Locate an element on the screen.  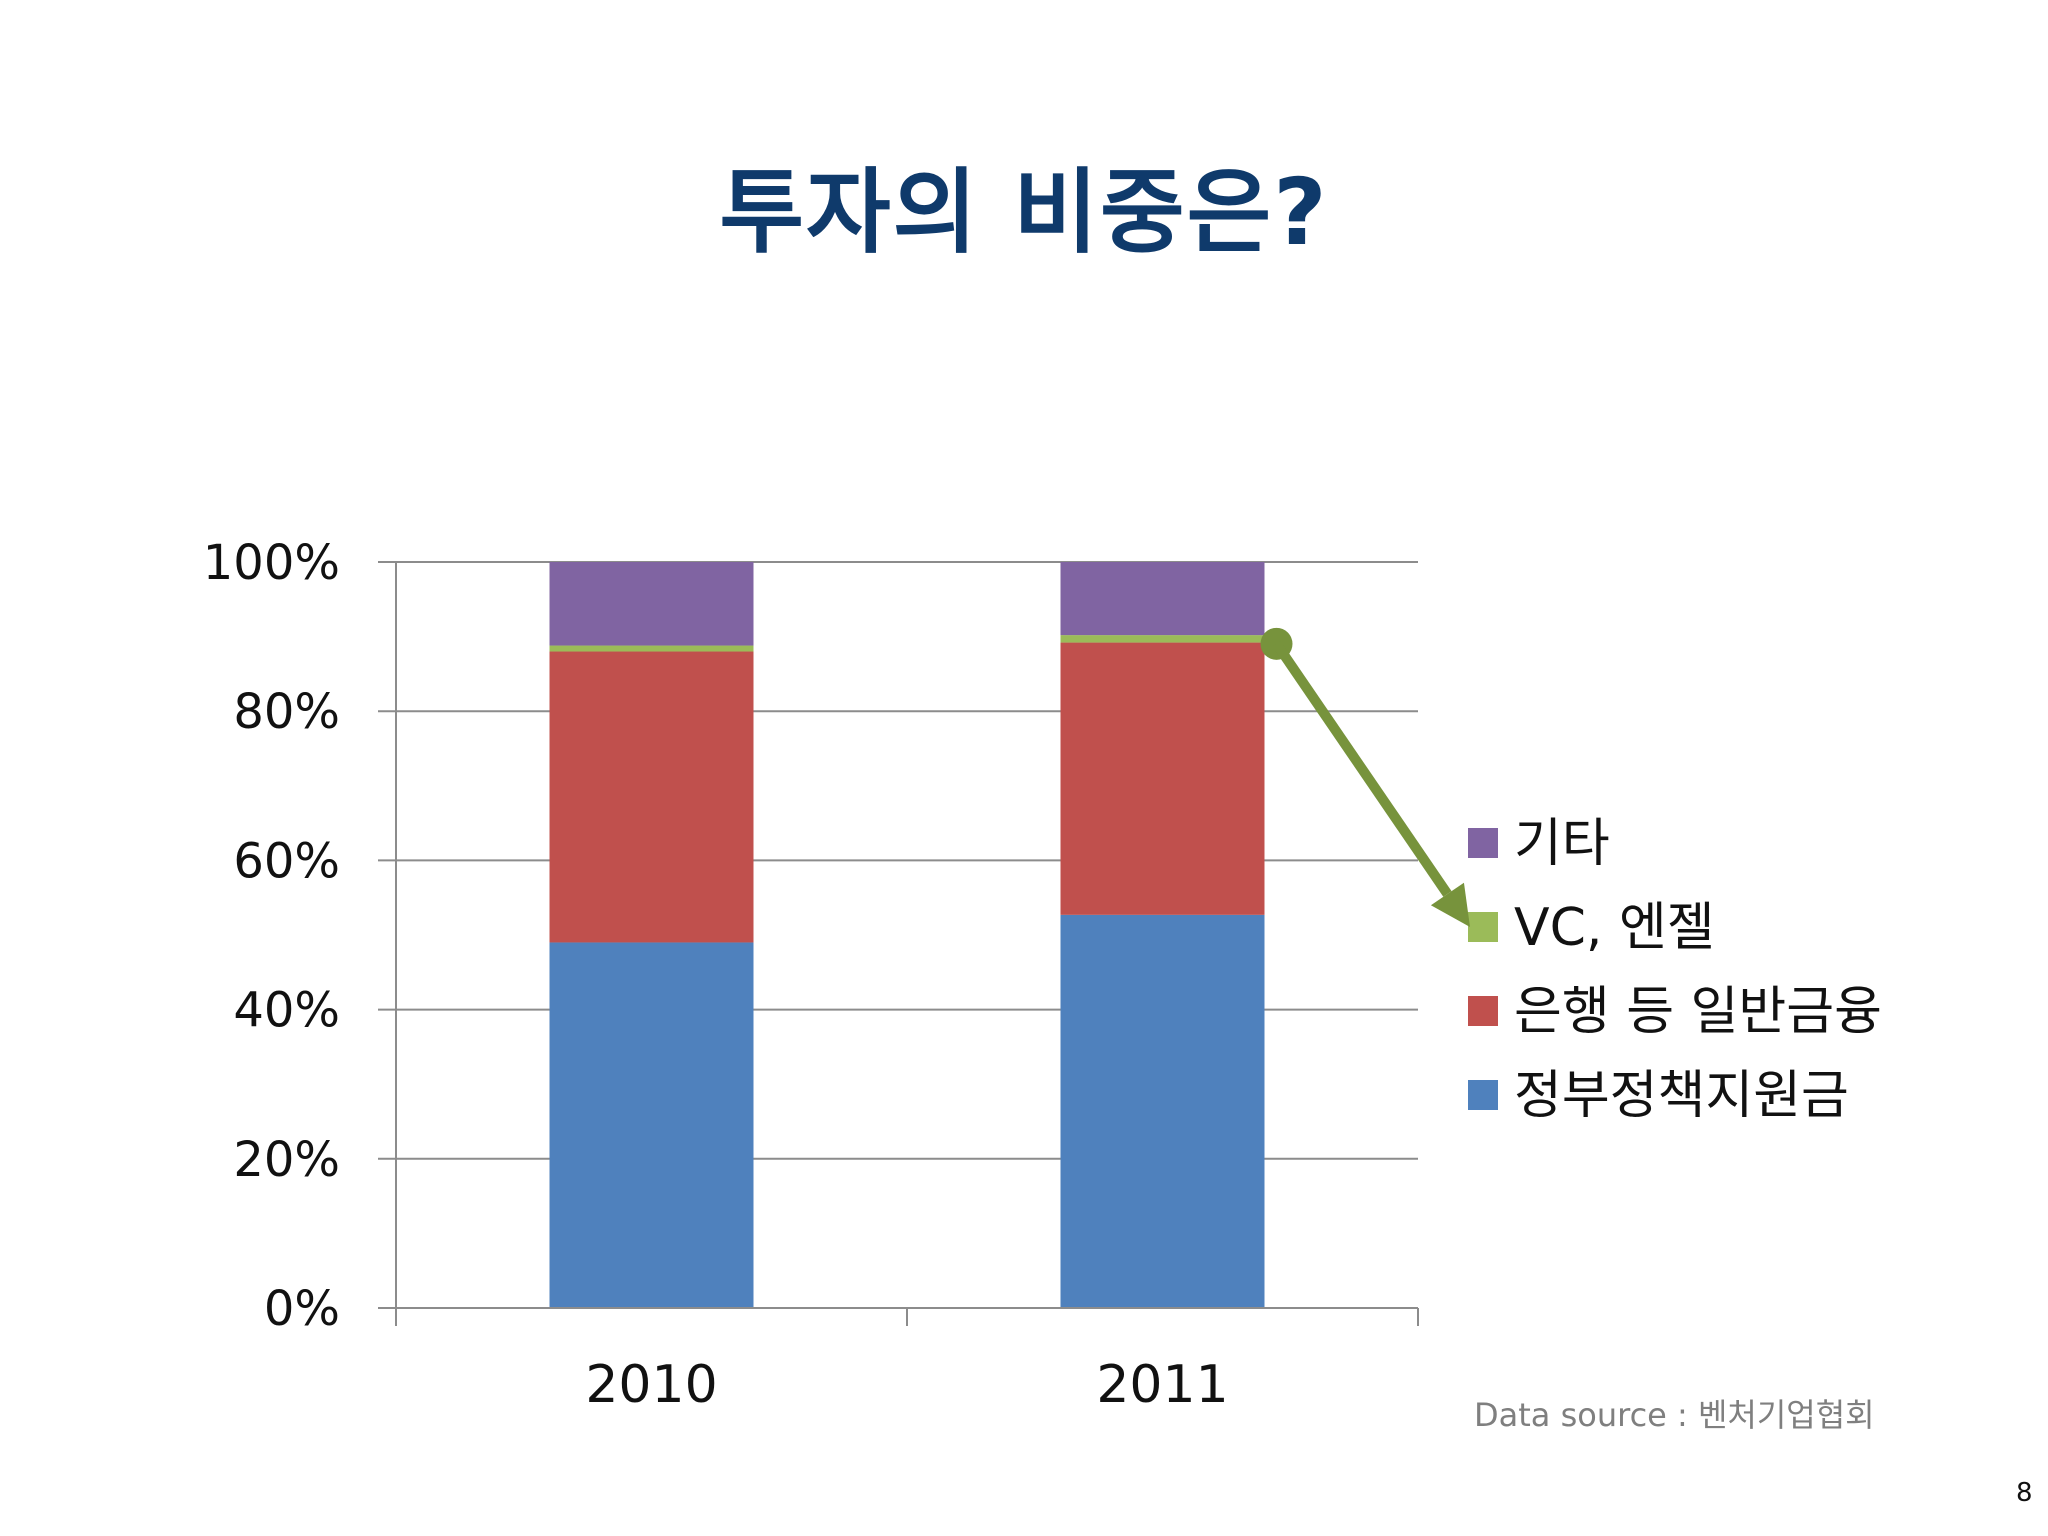
data-source: Data source : 벤처기업협회 is located at coordinates (1674, 1415).